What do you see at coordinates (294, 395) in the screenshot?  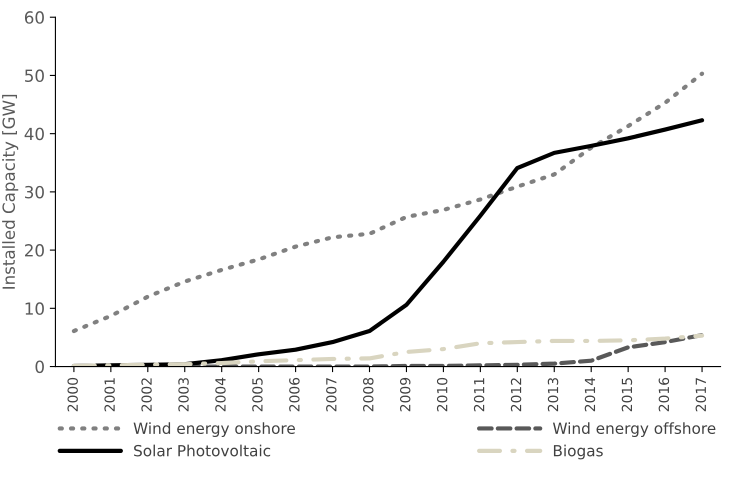 I see `x-tick-label: 2006` at bounding box center [294, 395].